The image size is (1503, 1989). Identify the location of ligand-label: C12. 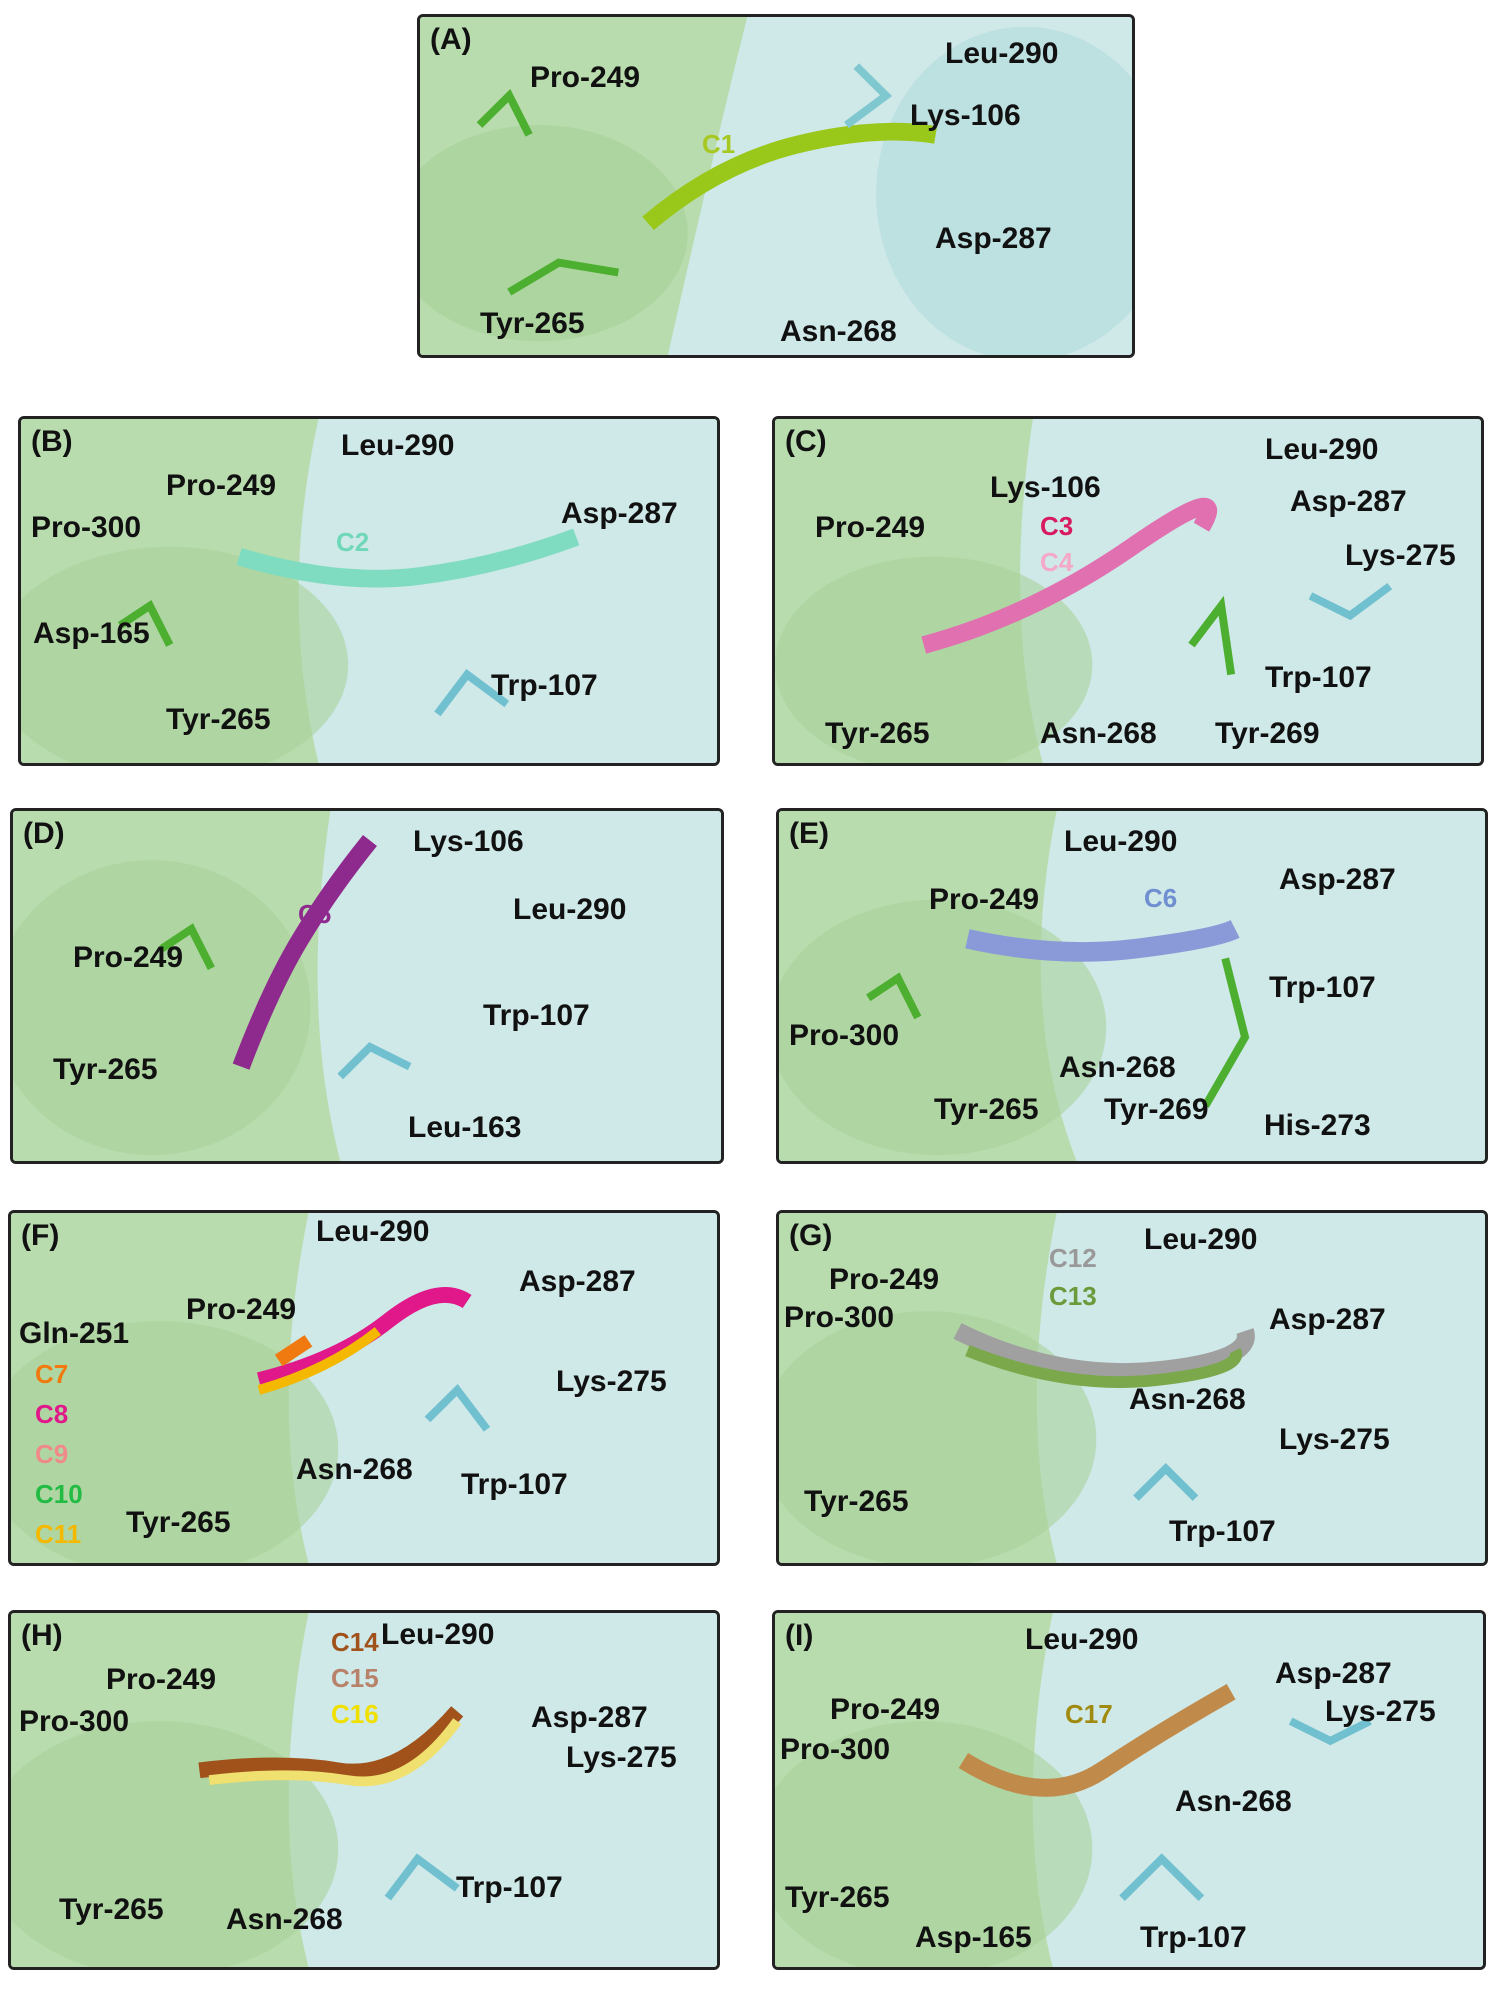
(1073, 1258).